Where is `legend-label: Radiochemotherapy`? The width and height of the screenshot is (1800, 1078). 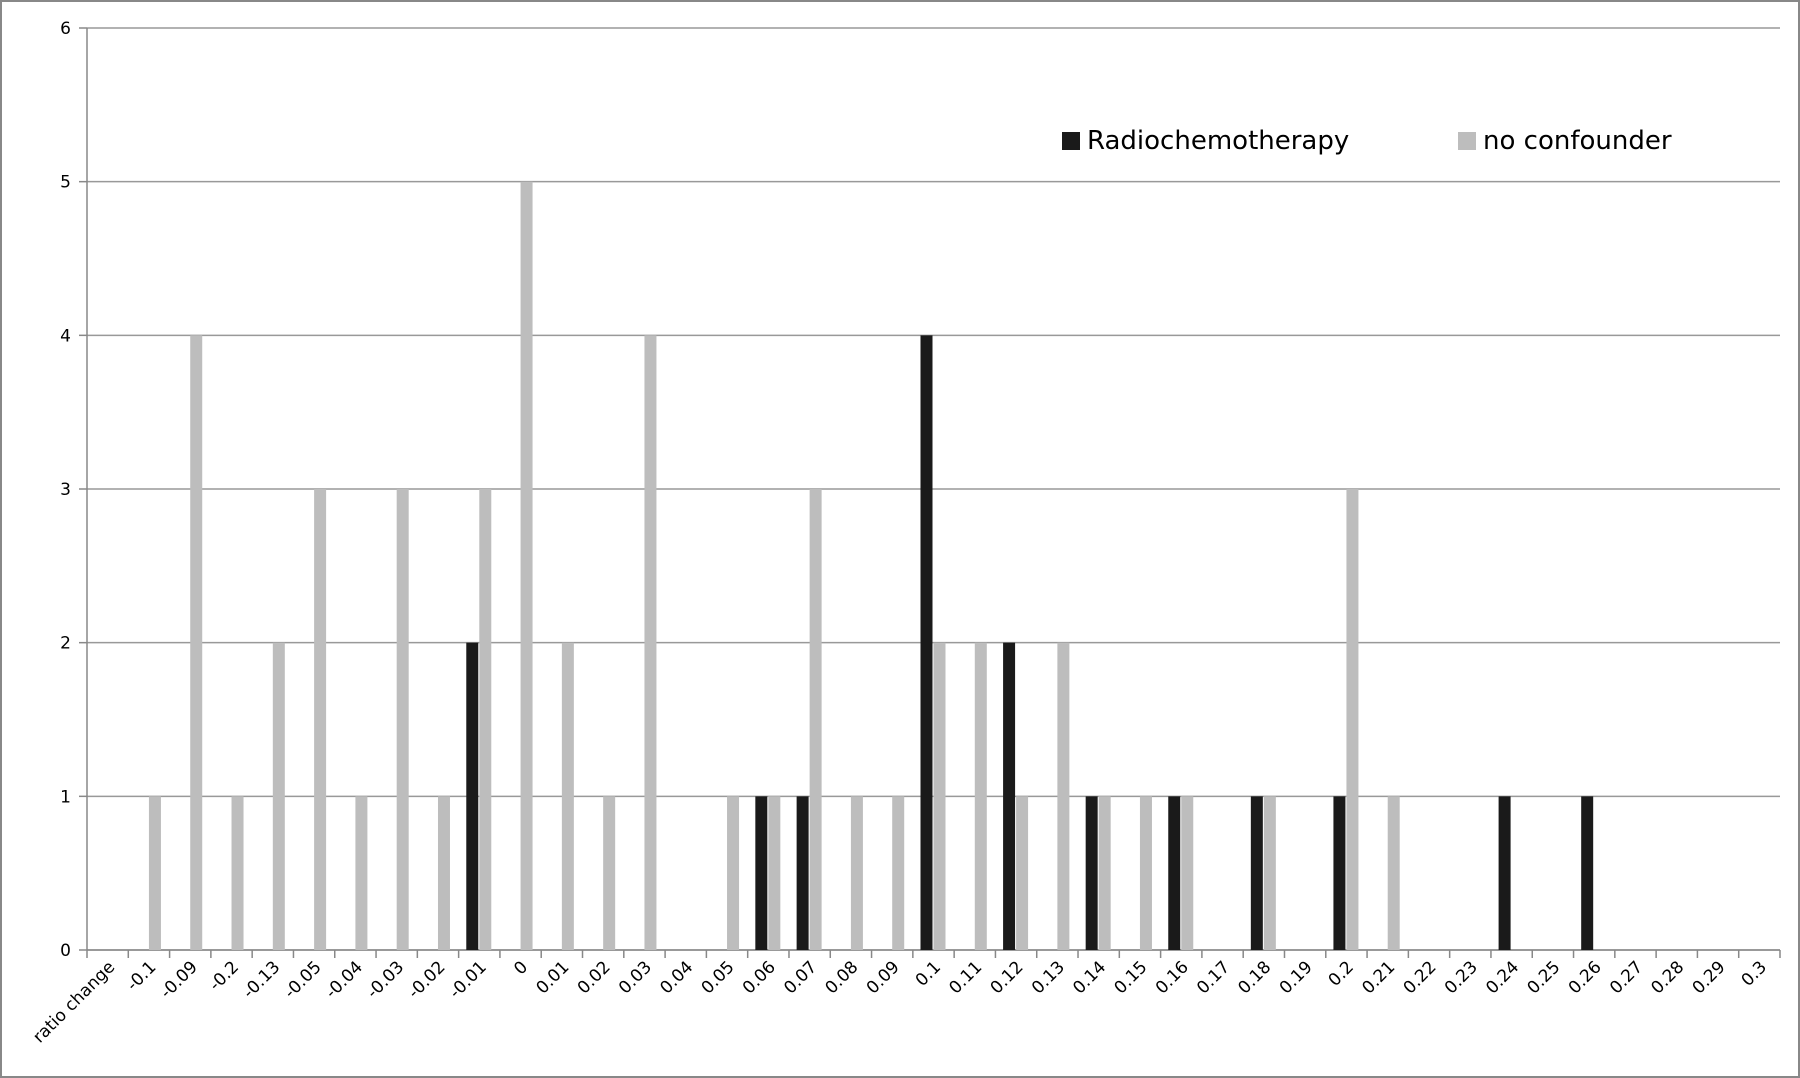 legend-label: Radiochemotherapy is located at coordinates (1218, 141).